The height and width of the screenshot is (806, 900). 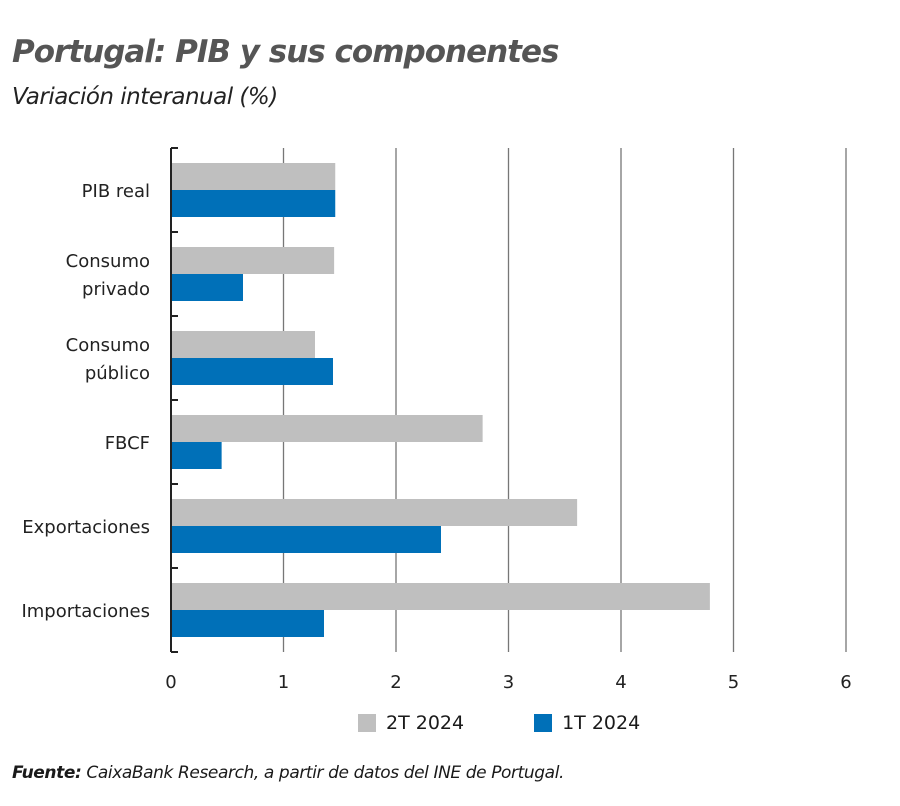 What do you see at coordinates (116, 289) in the screenshot?
I see `category-label: privado` at bounding box center [116, 289].